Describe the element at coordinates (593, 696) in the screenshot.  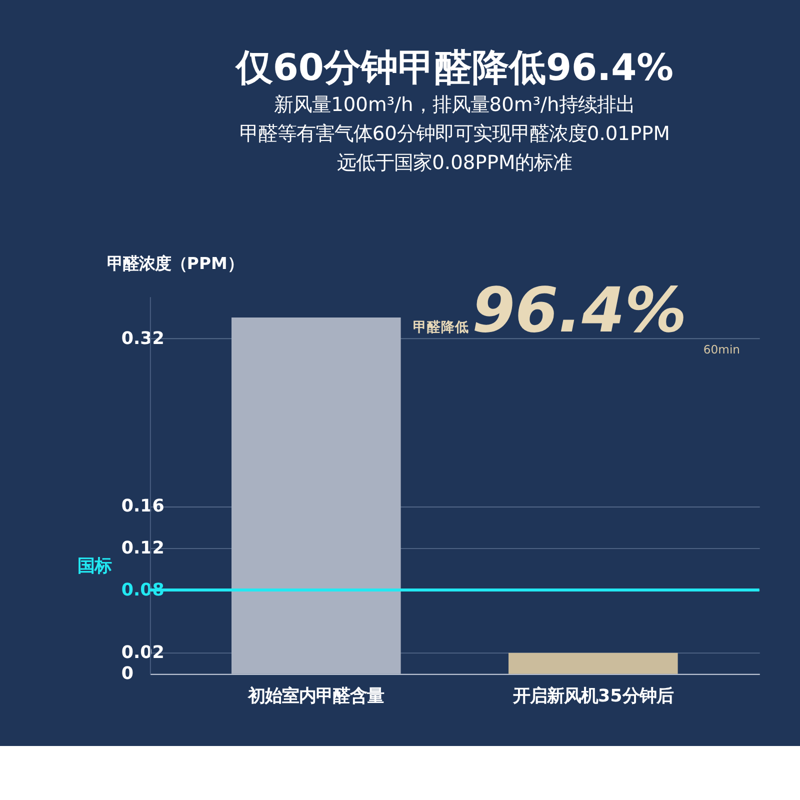
I see `x-tick-label: 开启新风机35分钟后` at that location.